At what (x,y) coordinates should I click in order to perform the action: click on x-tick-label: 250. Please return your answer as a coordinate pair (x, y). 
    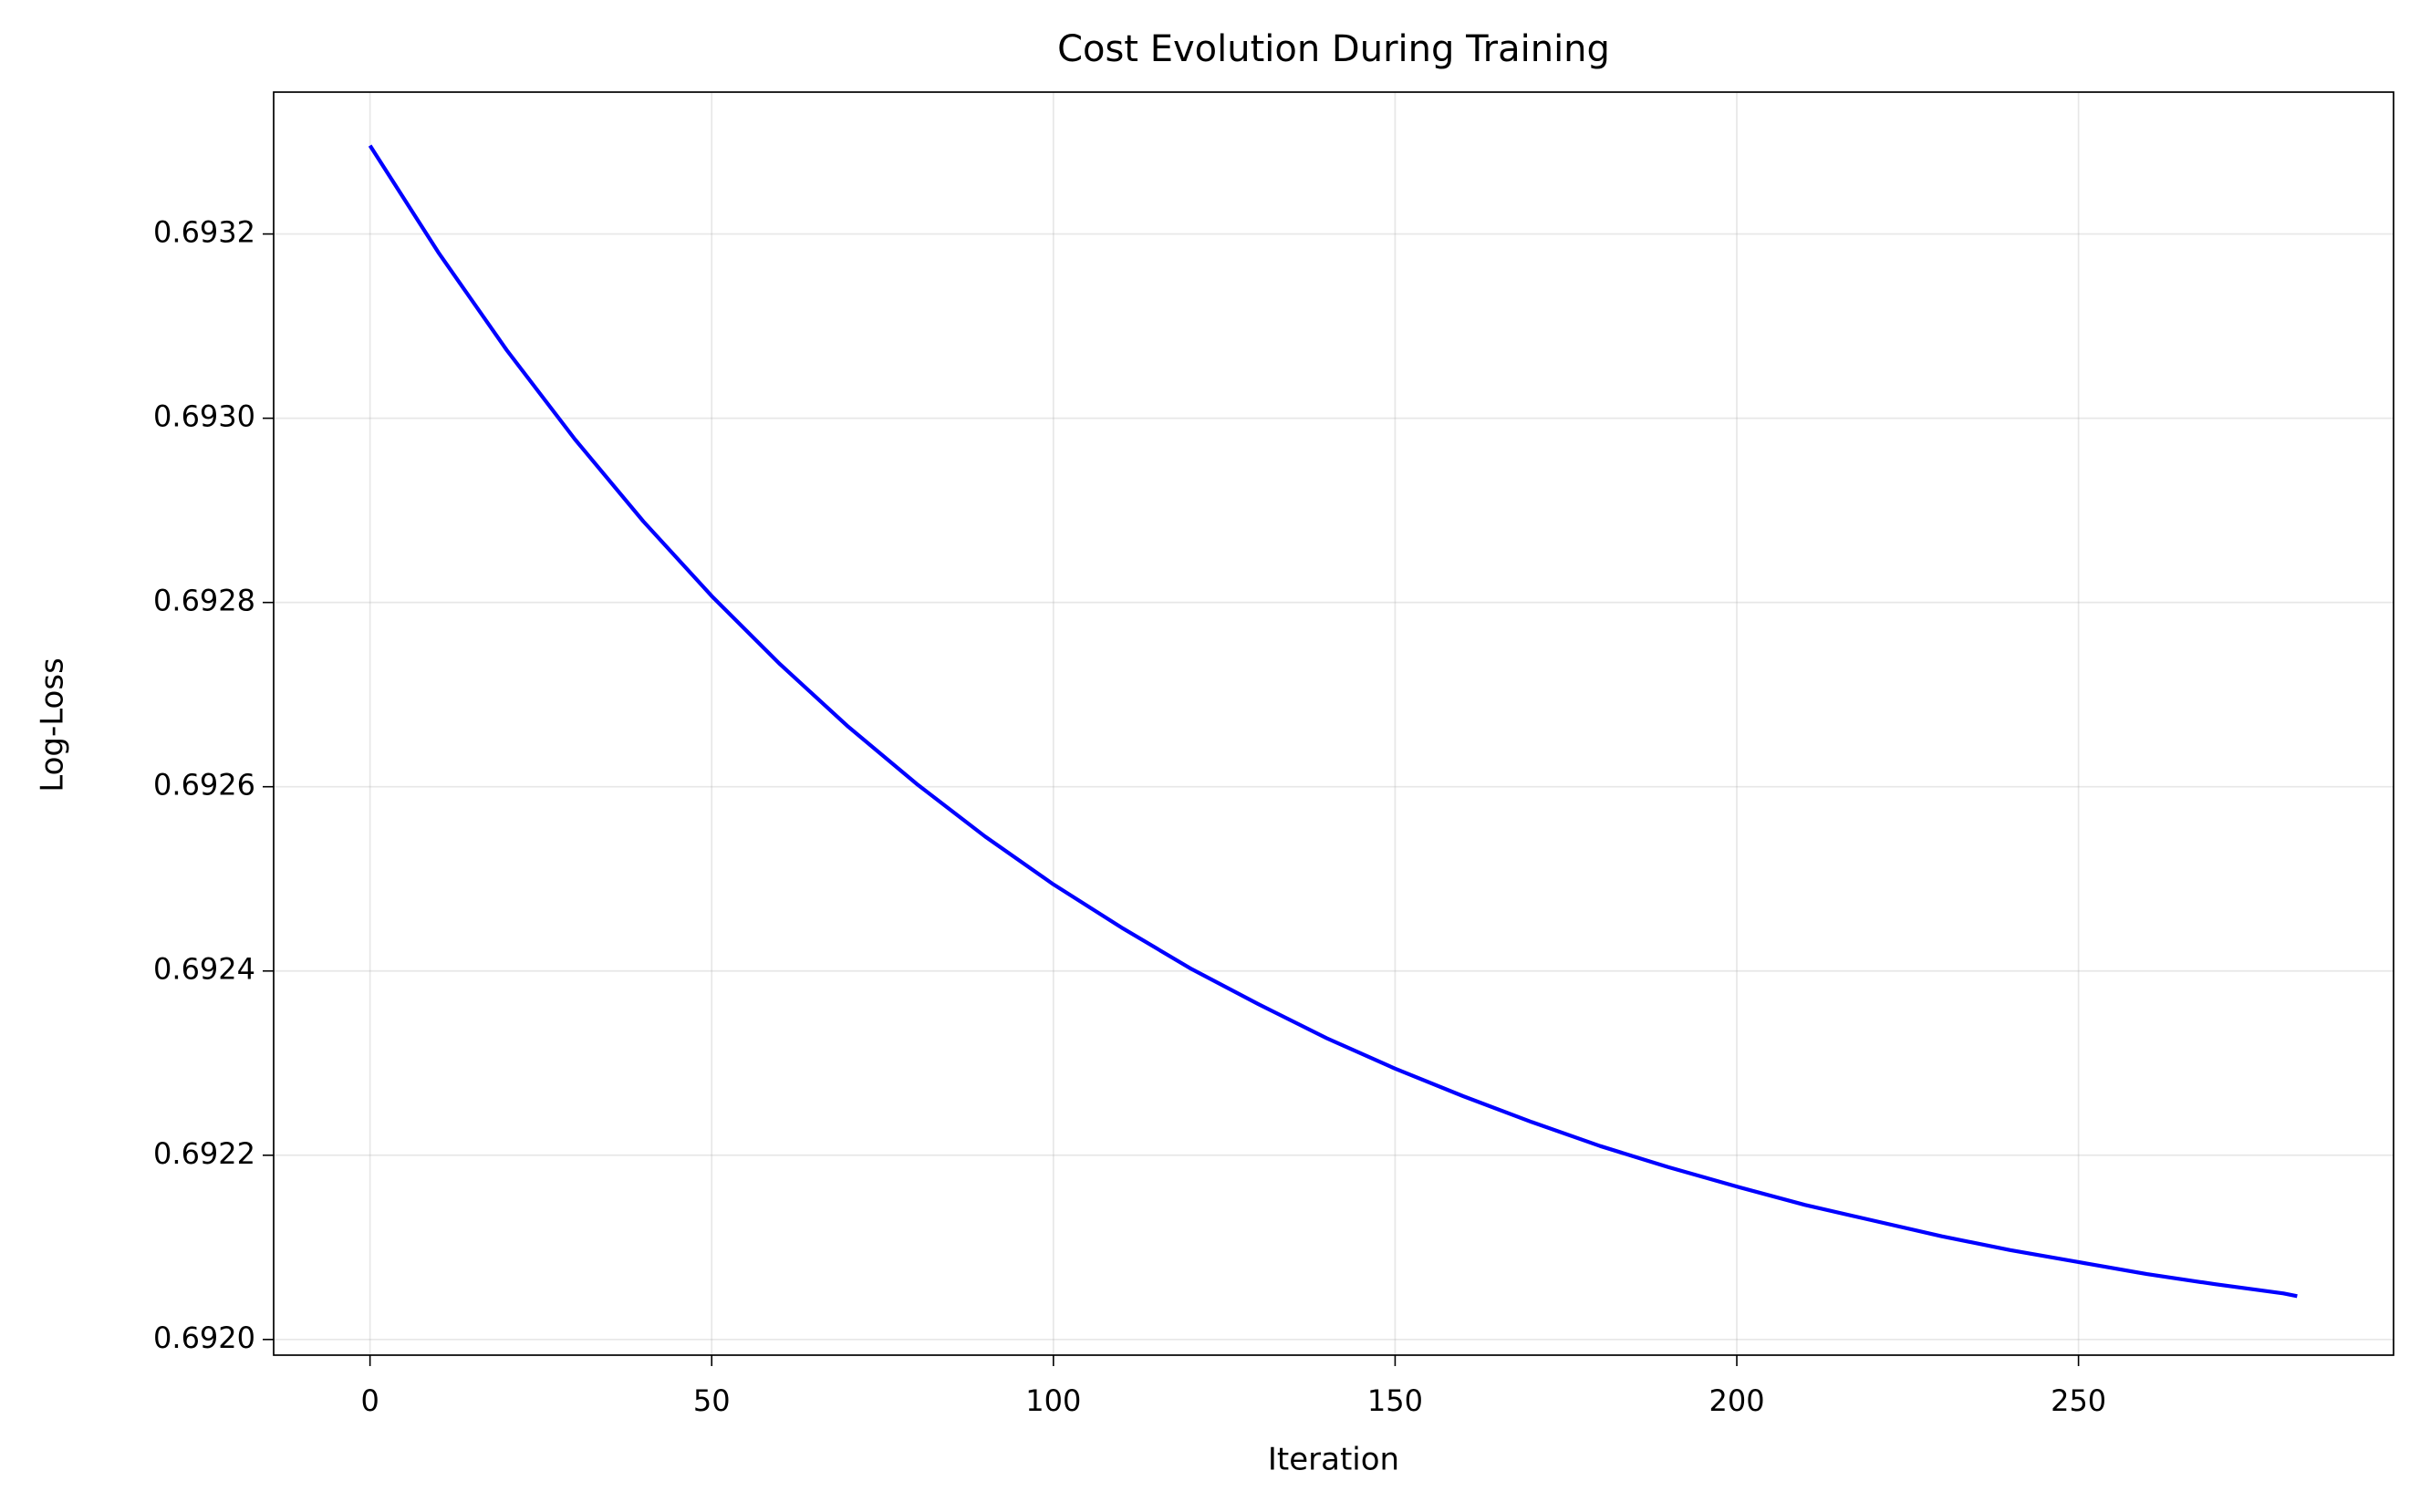
    Looking at the image, I should click on (2078, 1400).